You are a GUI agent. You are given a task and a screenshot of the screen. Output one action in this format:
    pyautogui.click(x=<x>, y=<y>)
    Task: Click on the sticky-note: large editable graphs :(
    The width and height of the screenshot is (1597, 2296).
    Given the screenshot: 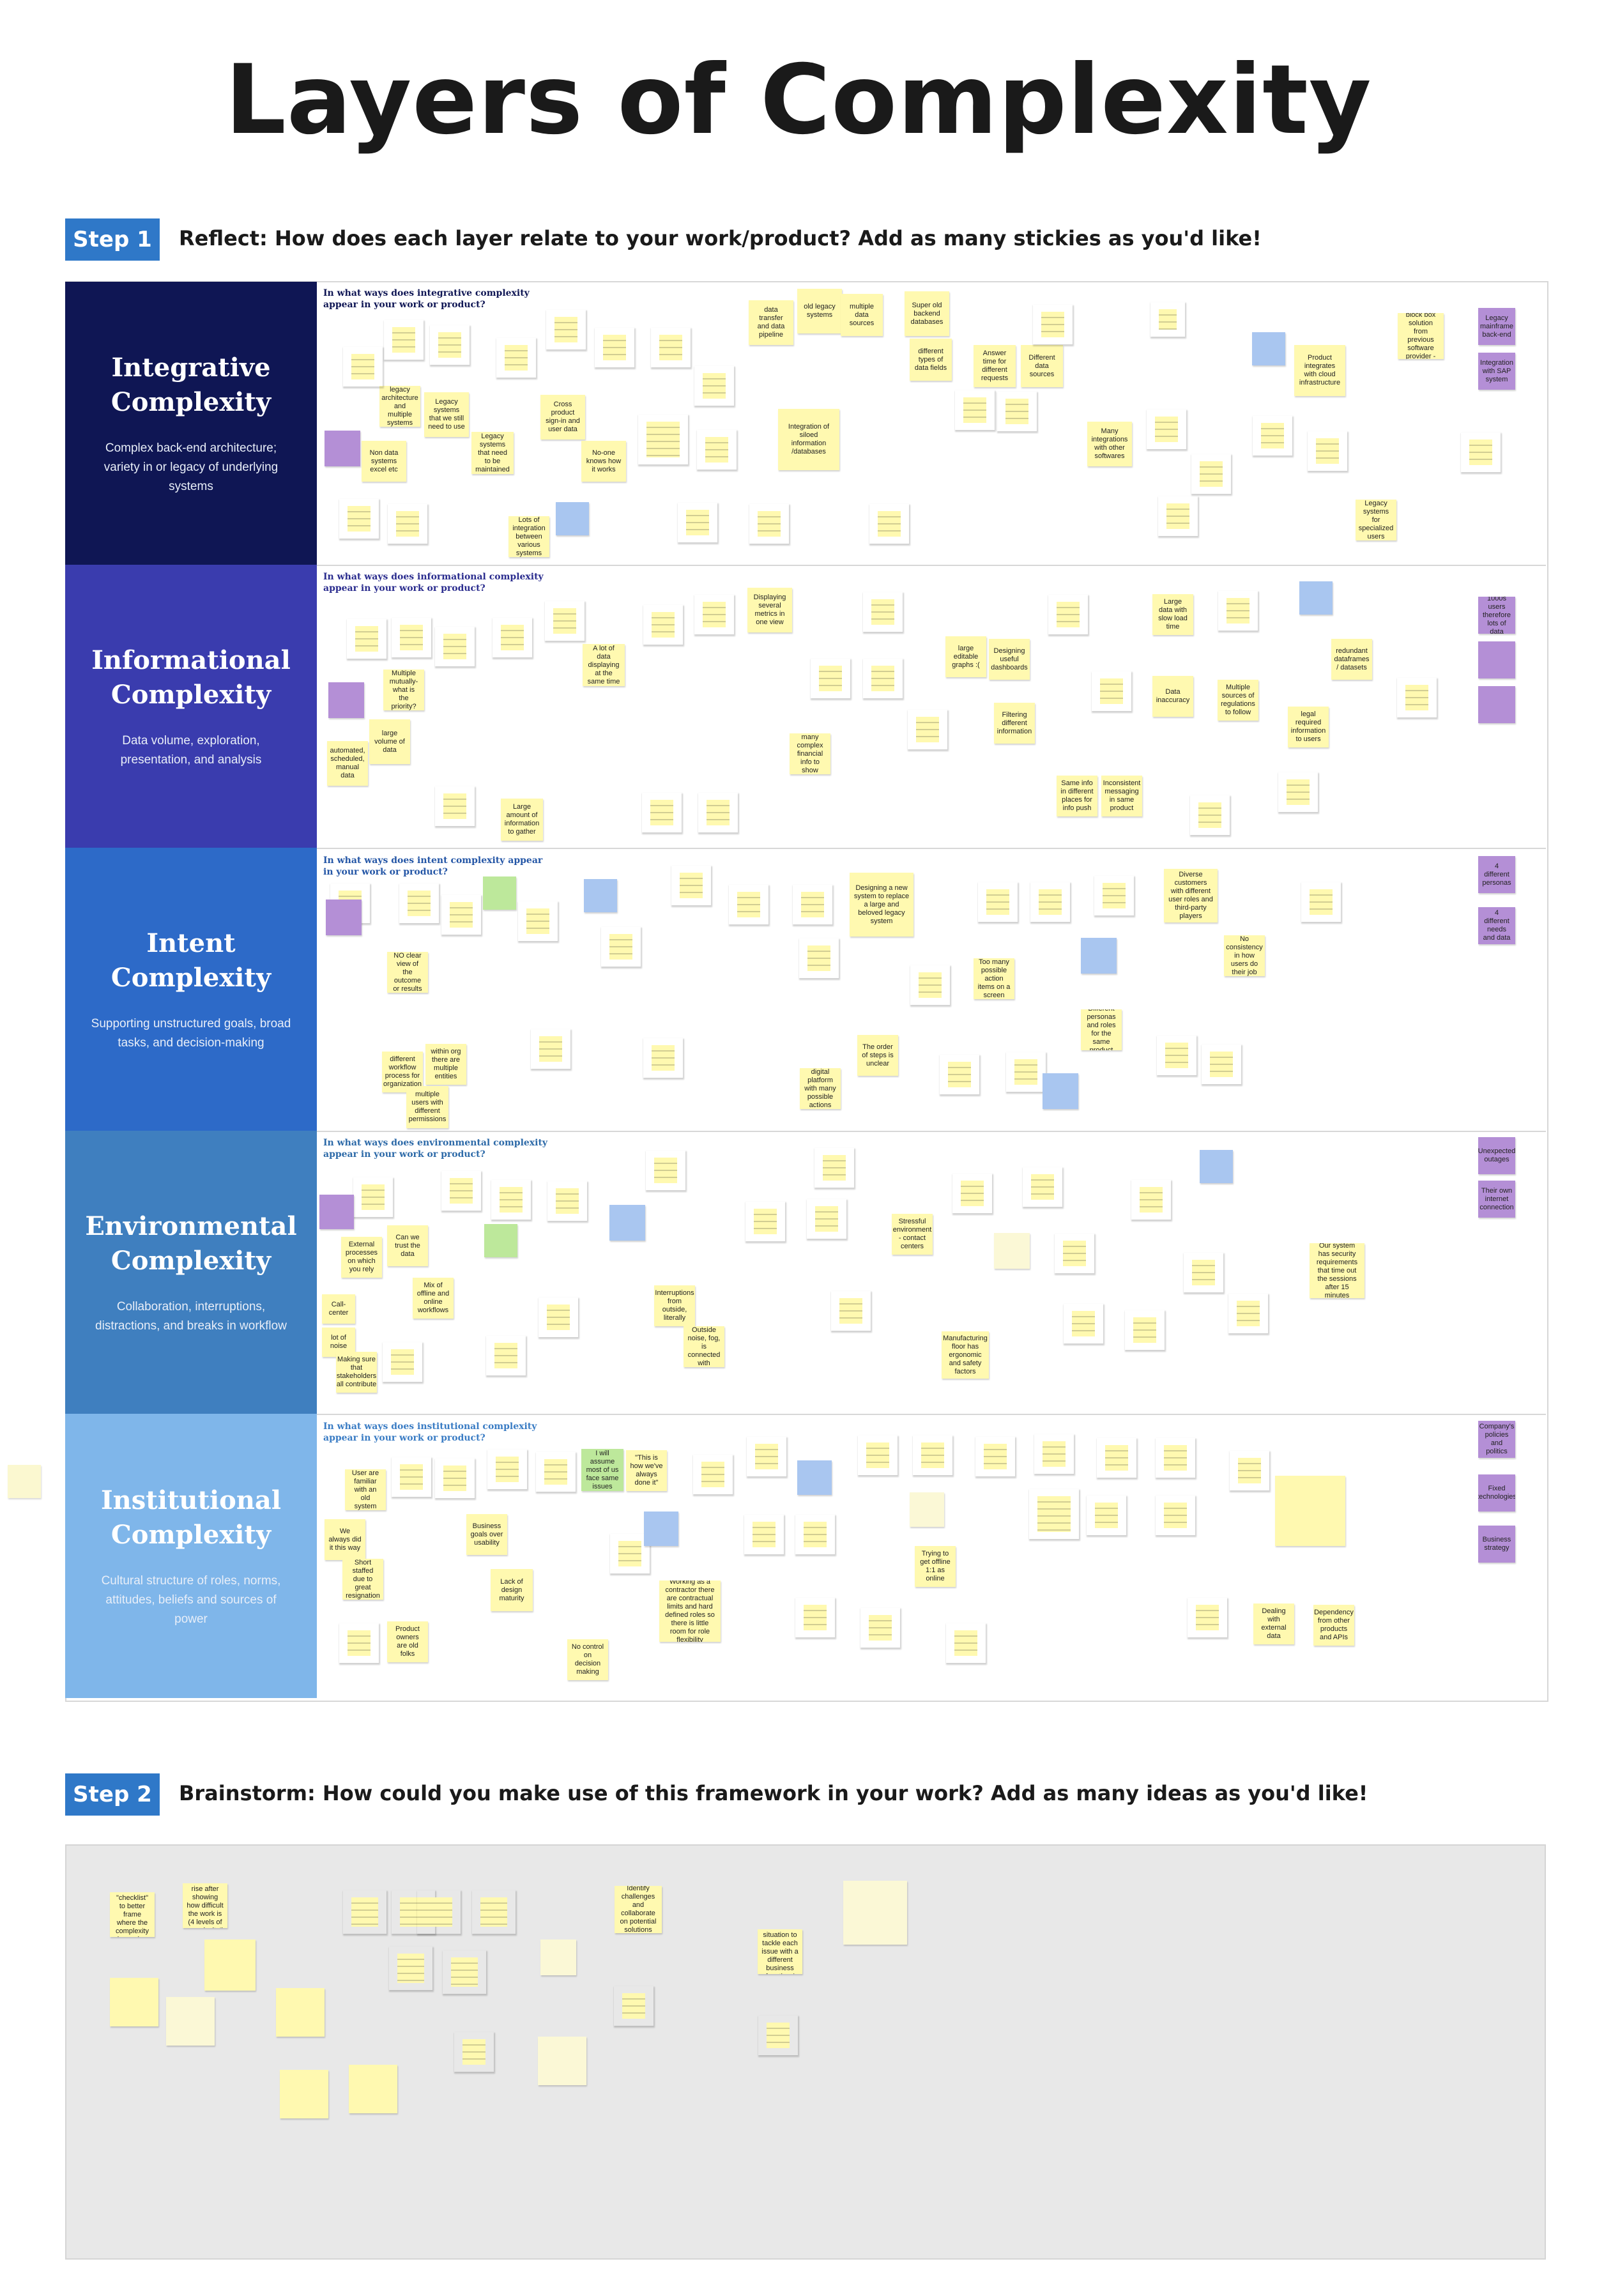 What is the action you would take?
    pyautogui.click(x=965, y=657)
    